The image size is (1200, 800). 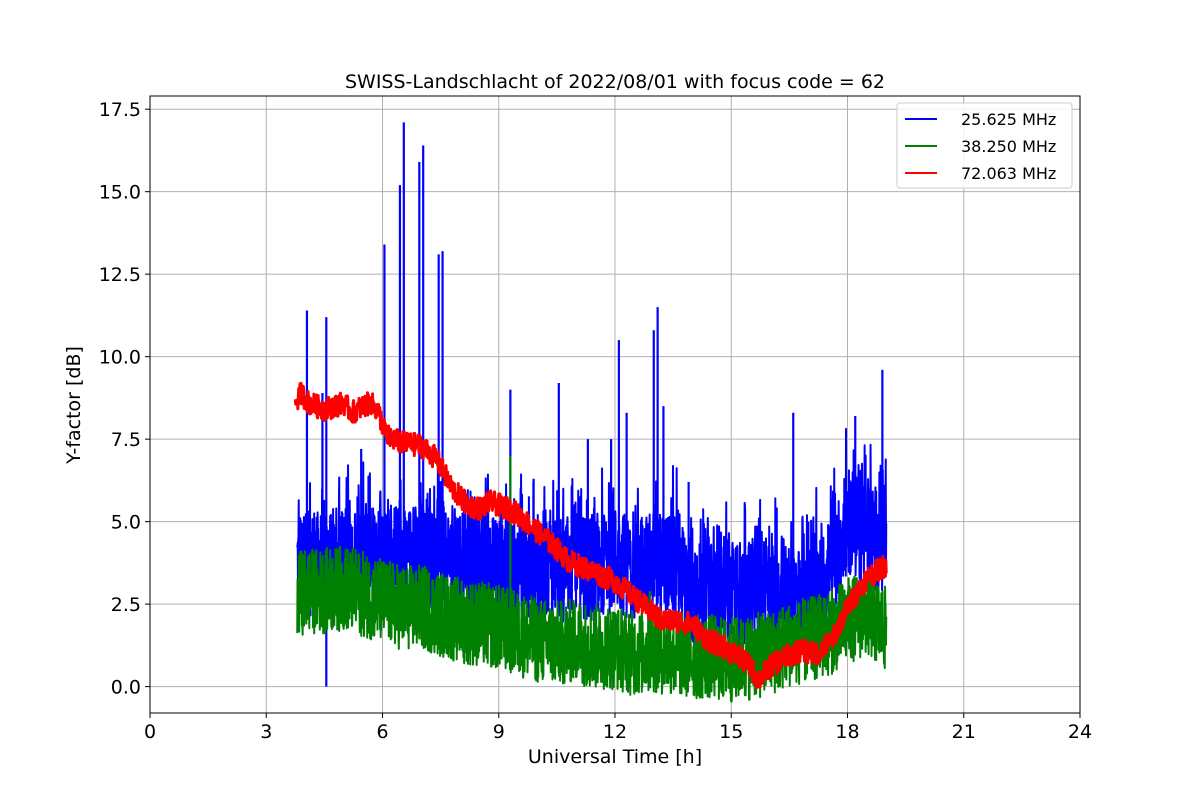 I want to click on x-tick-label: 15, so click(x=731, y=732).